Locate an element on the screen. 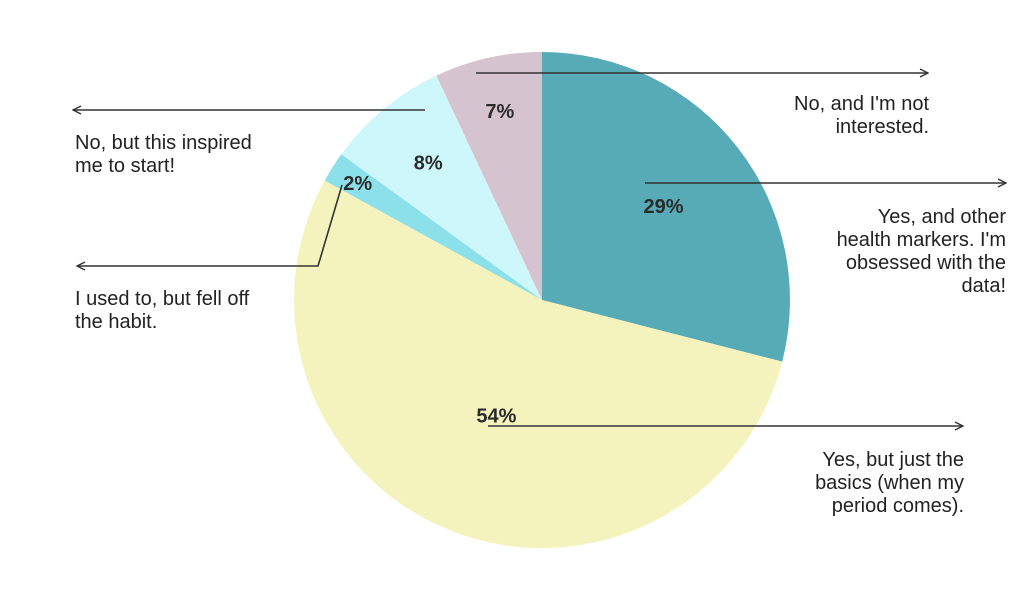  leader-used-to is located at coordinates (210, 225).